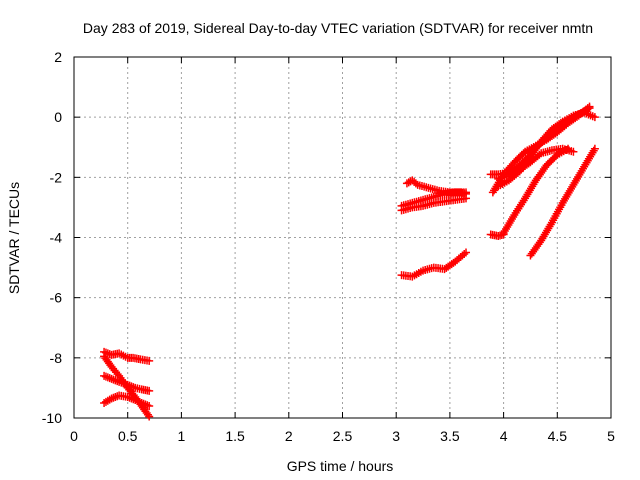 The width and height of the screenshot is (640, 480). I want to click on y-axis-label: SDTVAR / TECUs, so click(14, 238).